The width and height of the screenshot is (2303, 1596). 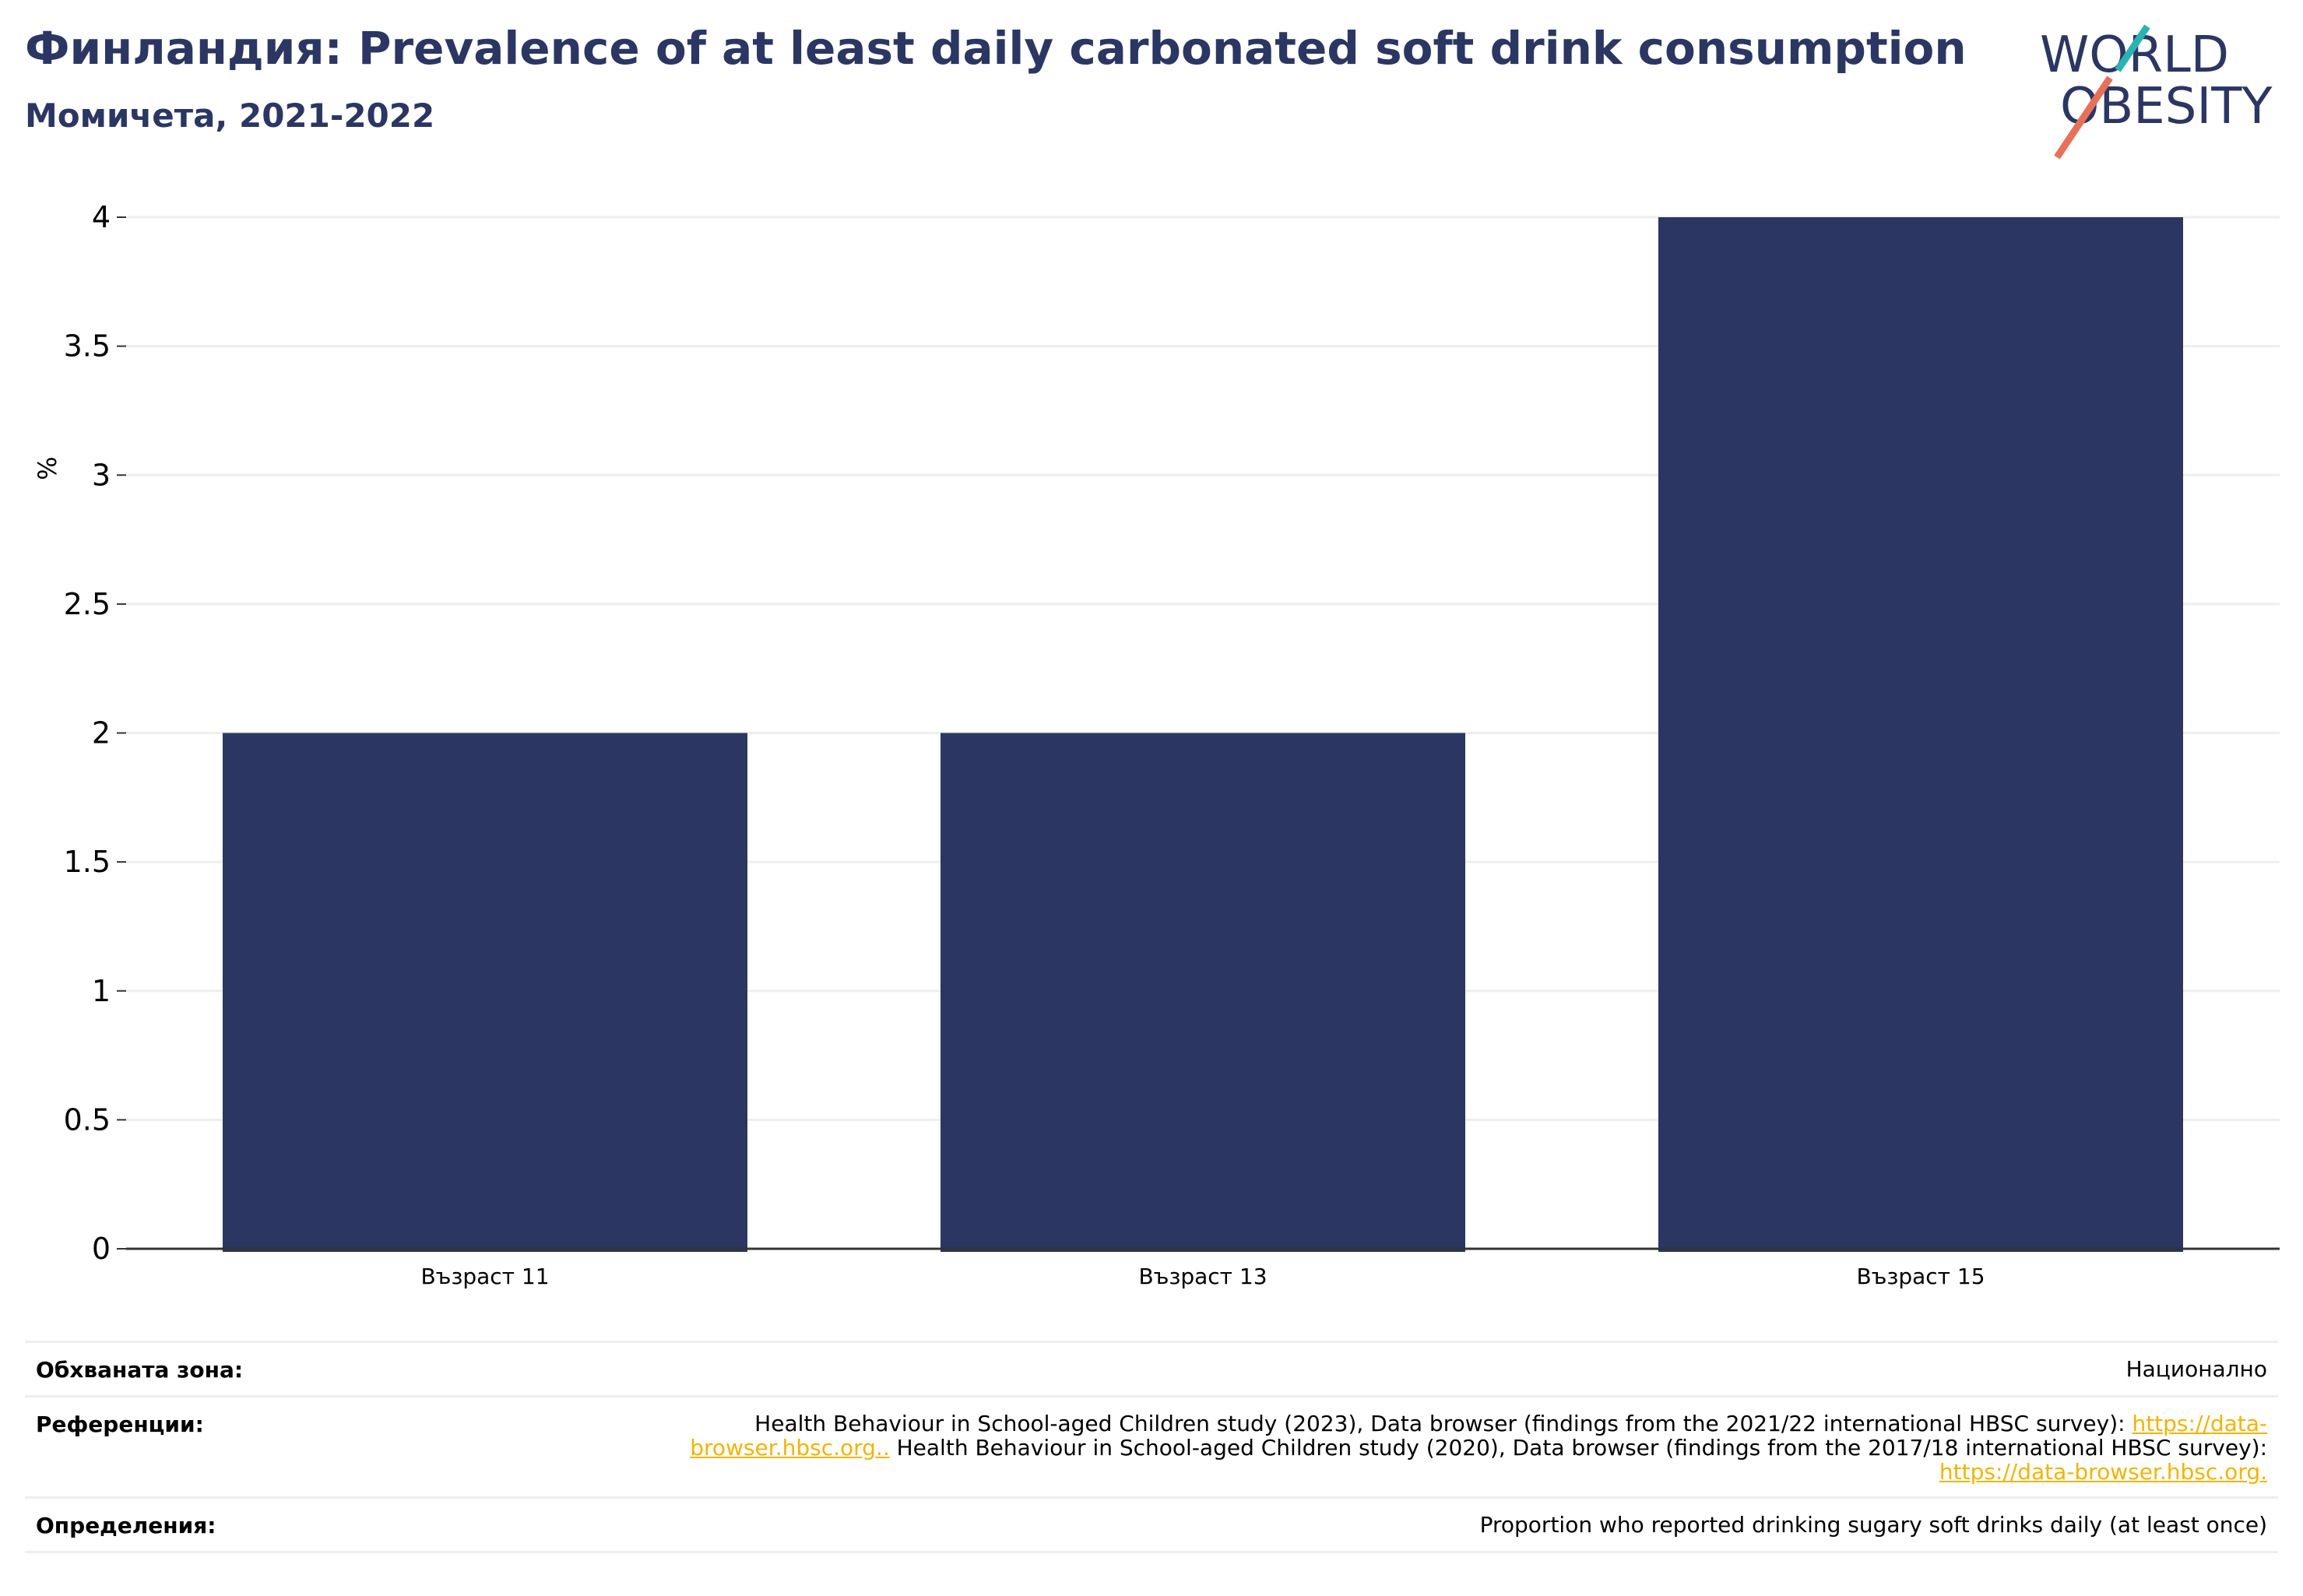 I want to click on y-tick-label: 0, so click(x=101, y=1249).